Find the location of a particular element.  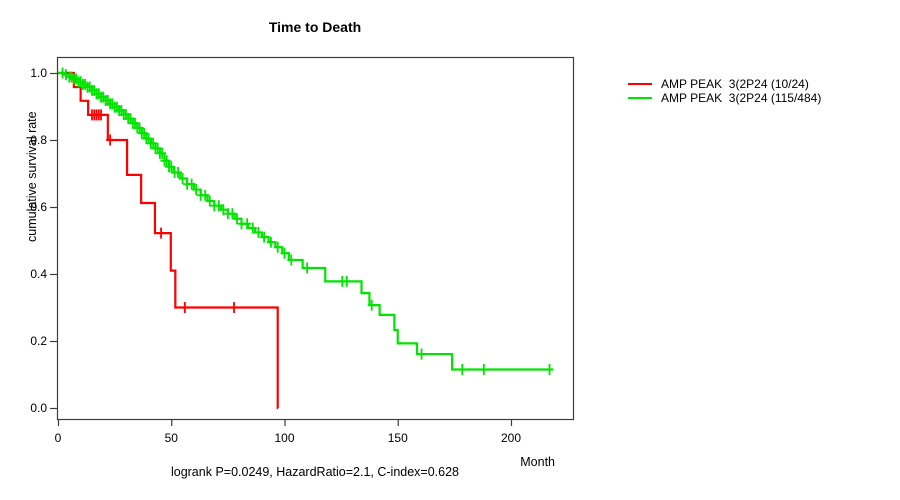

x-tick-label: 50 is located at coordinates (171, 438).